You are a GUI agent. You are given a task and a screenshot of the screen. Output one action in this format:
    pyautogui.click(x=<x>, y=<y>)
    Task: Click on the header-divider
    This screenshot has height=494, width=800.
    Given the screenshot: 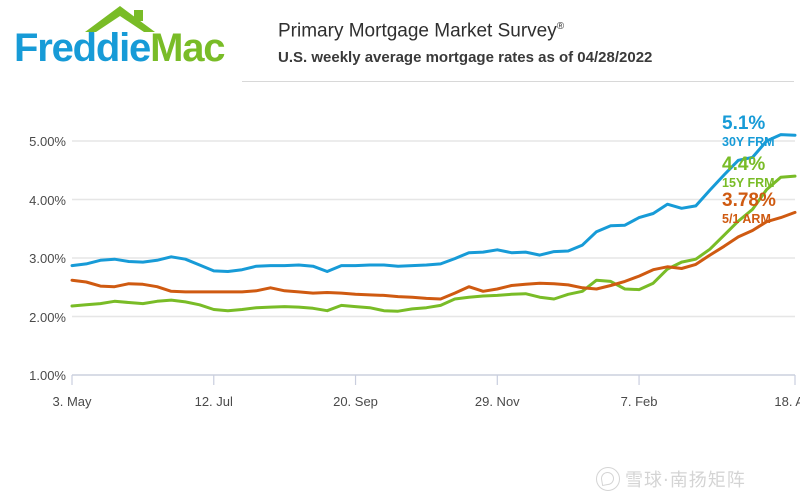 What is the action you would take?
    pyautogui.click(x=518, y=81)
    